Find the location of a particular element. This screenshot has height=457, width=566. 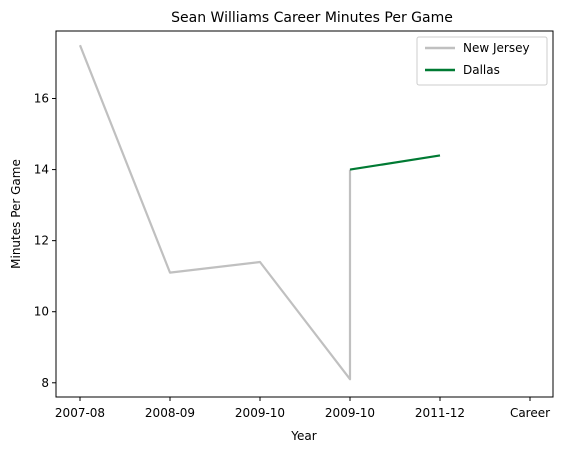

x-tick-label: 2011-12 is located at coordinates (440, 413).